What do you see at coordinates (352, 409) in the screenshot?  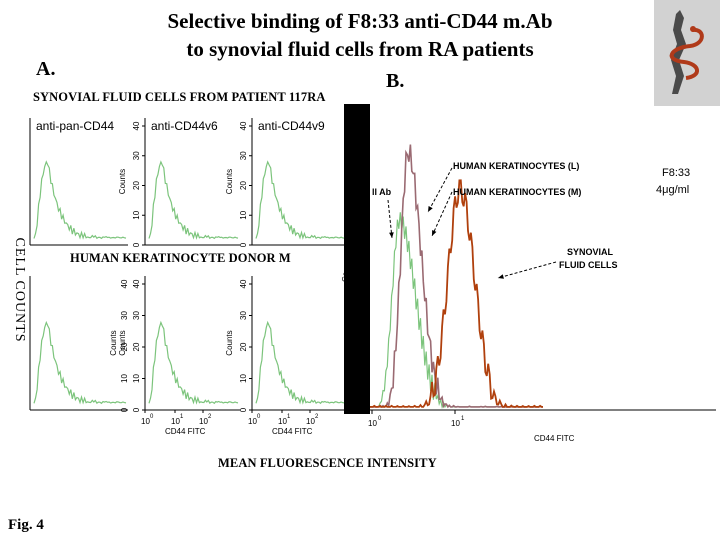 I see `panel-b-y-tick-label: 0` at bounding box center [352, 409].